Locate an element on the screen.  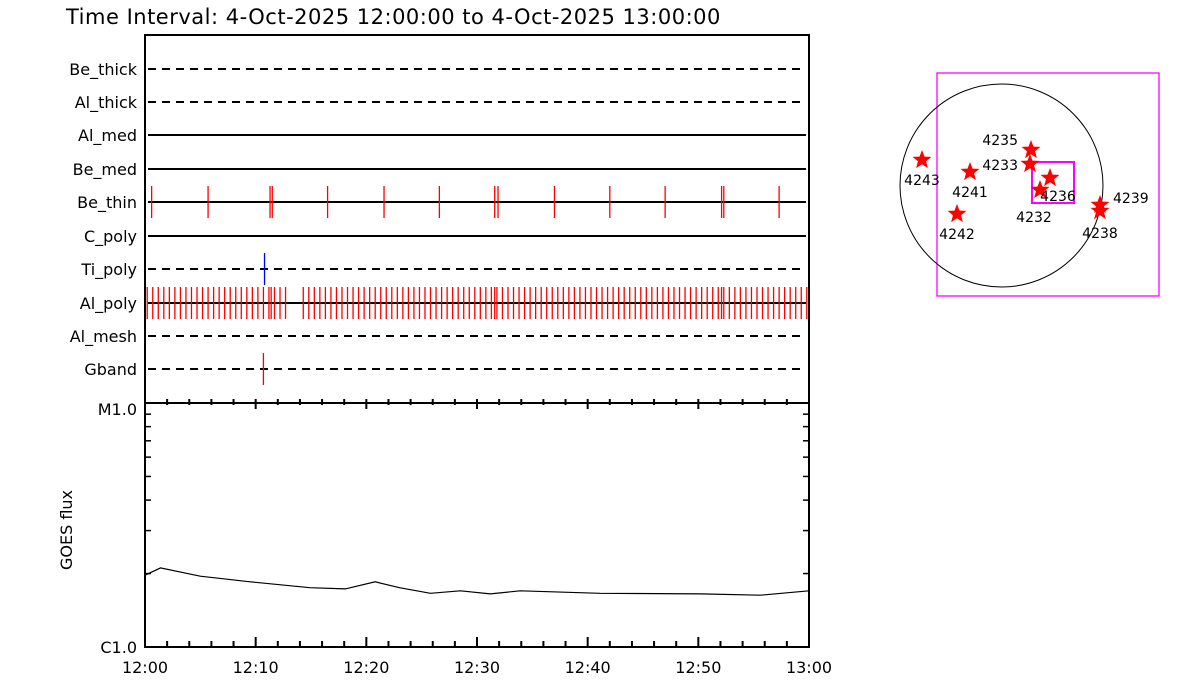
xtick-label: 12:20 is located at coordinates (366, 667).